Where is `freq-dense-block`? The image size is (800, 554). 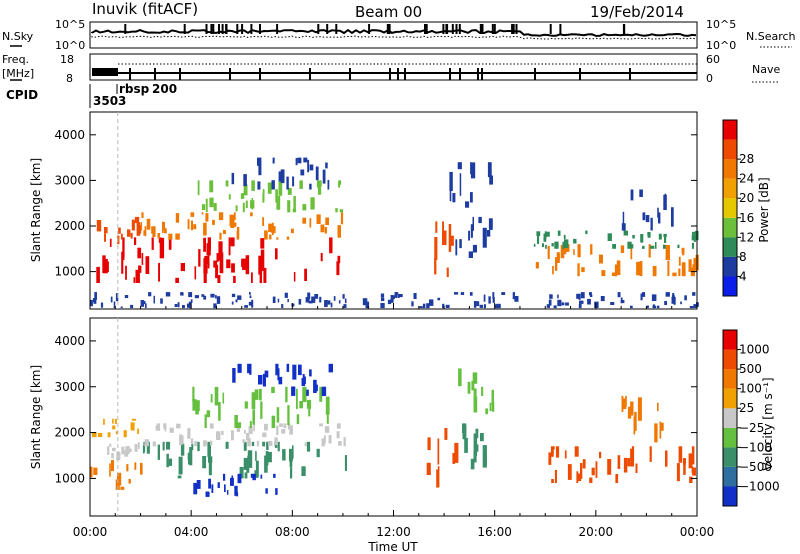 freq-dense-block is located at coordinates (105, 72).